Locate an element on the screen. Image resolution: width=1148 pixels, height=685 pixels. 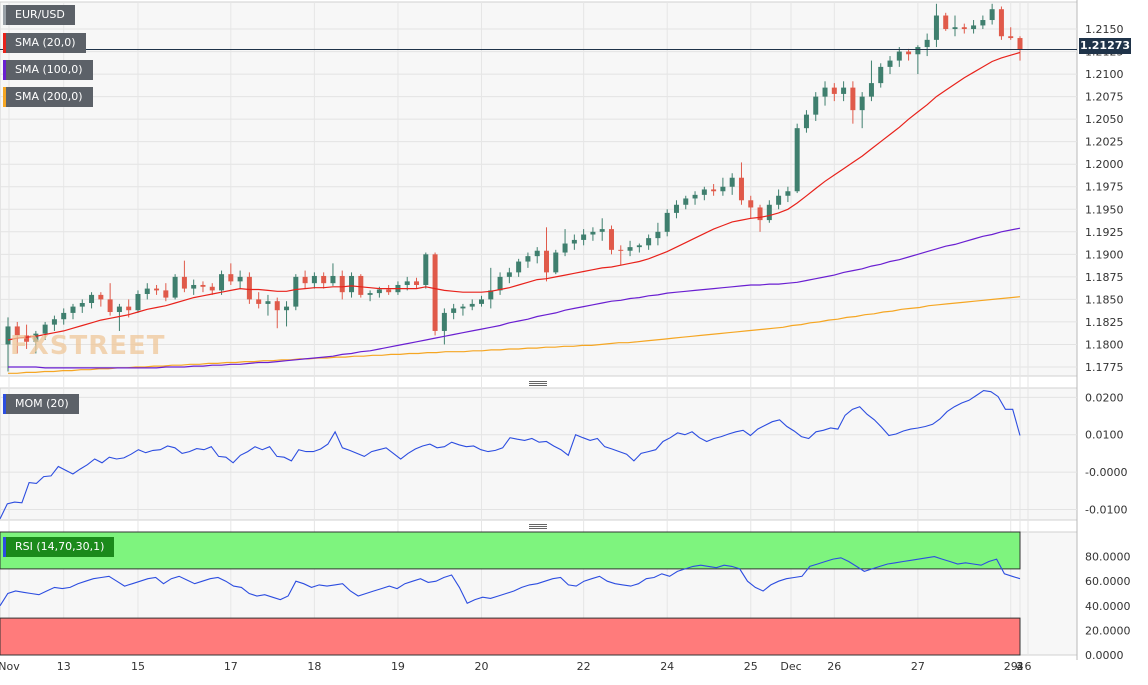
legend-sma100-label: SMA (100,0) is located at coordinates (49, 69).